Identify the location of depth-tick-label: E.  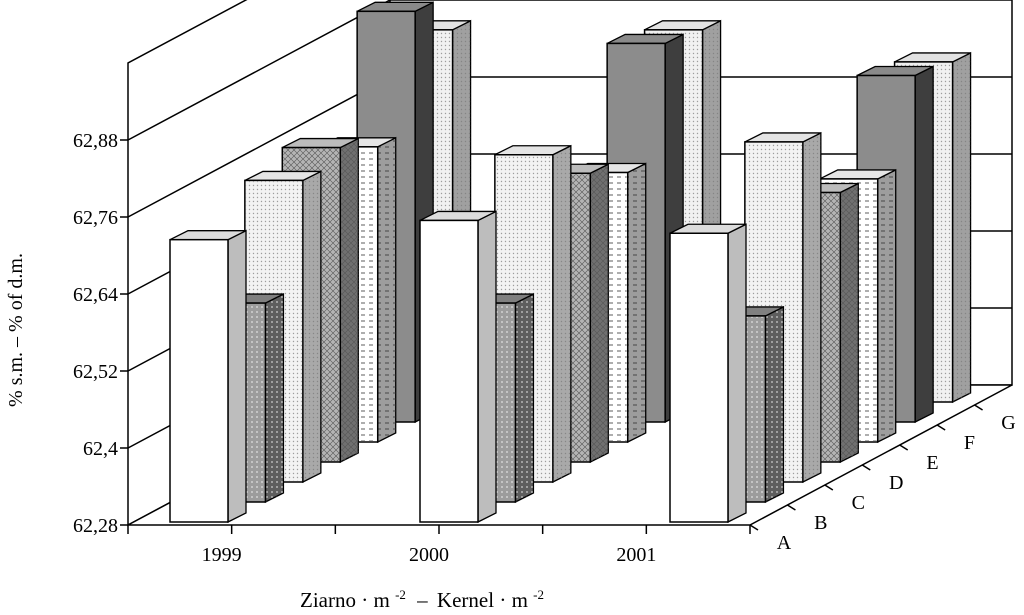
(932, 463).